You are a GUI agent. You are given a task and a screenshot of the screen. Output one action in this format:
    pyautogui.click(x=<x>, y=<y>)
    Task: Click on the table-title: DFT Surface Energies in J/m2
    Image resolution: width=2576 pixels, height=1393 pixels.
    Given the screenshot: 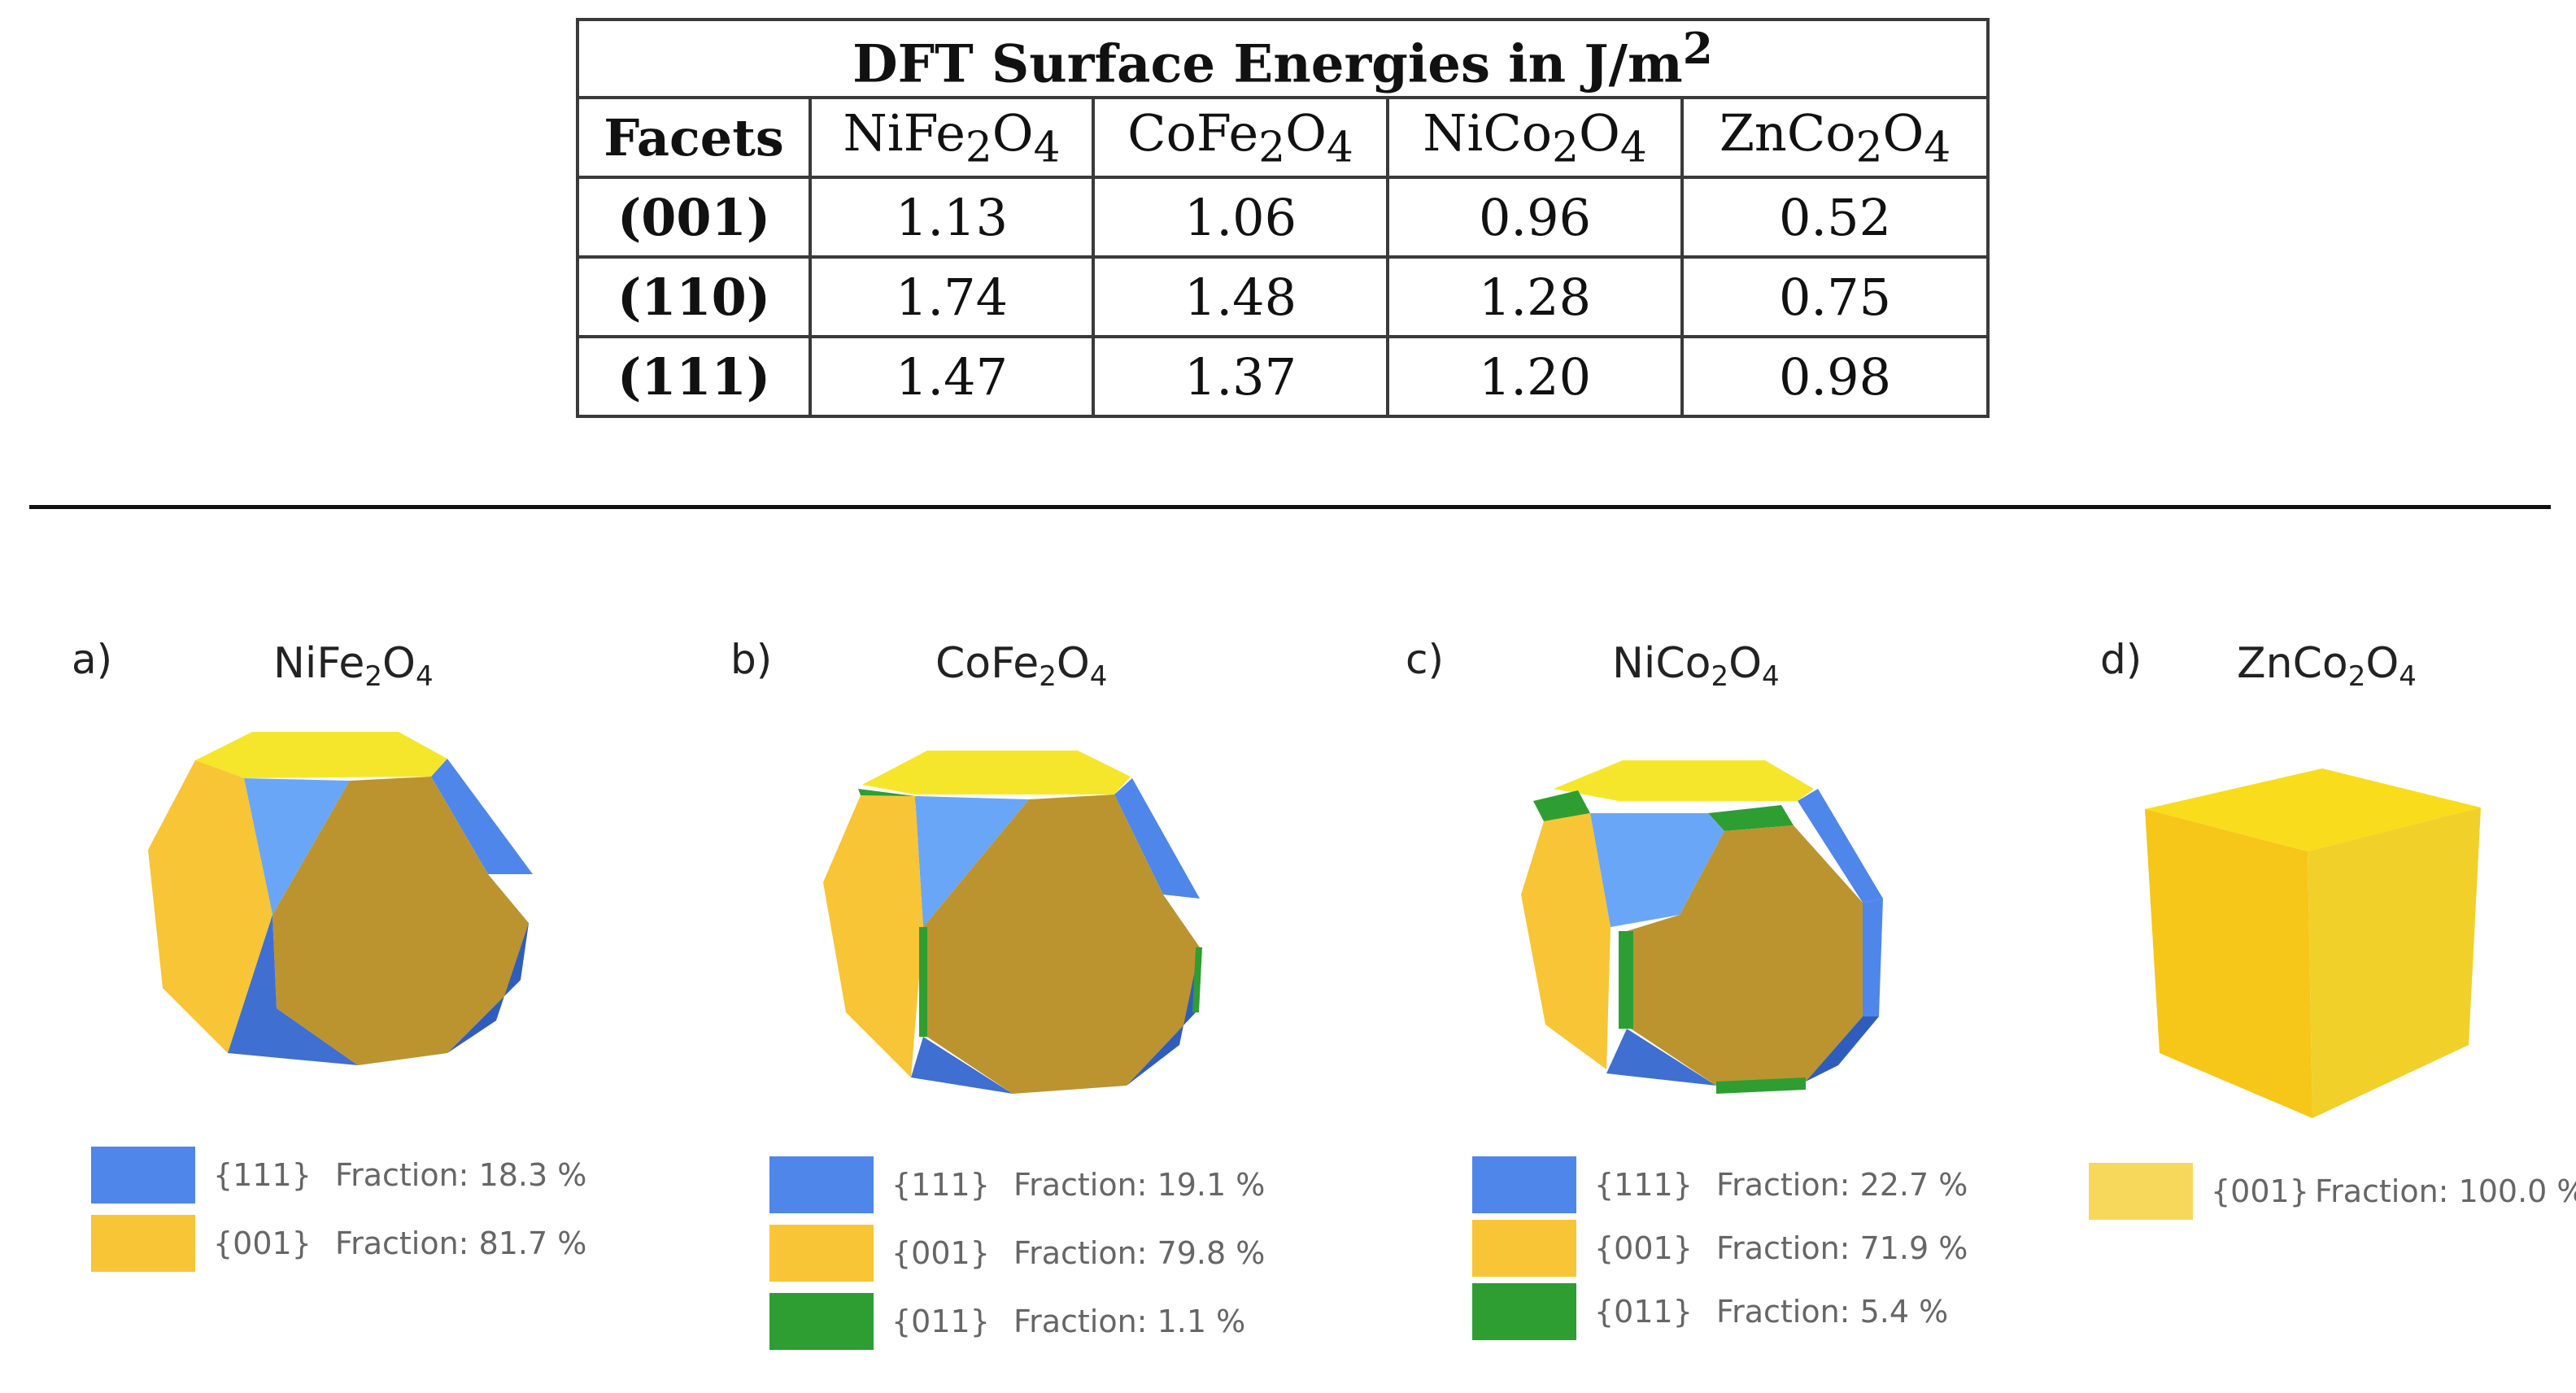 What is the action you would take?
    pyautogui.click(x=1283, y=59)
    